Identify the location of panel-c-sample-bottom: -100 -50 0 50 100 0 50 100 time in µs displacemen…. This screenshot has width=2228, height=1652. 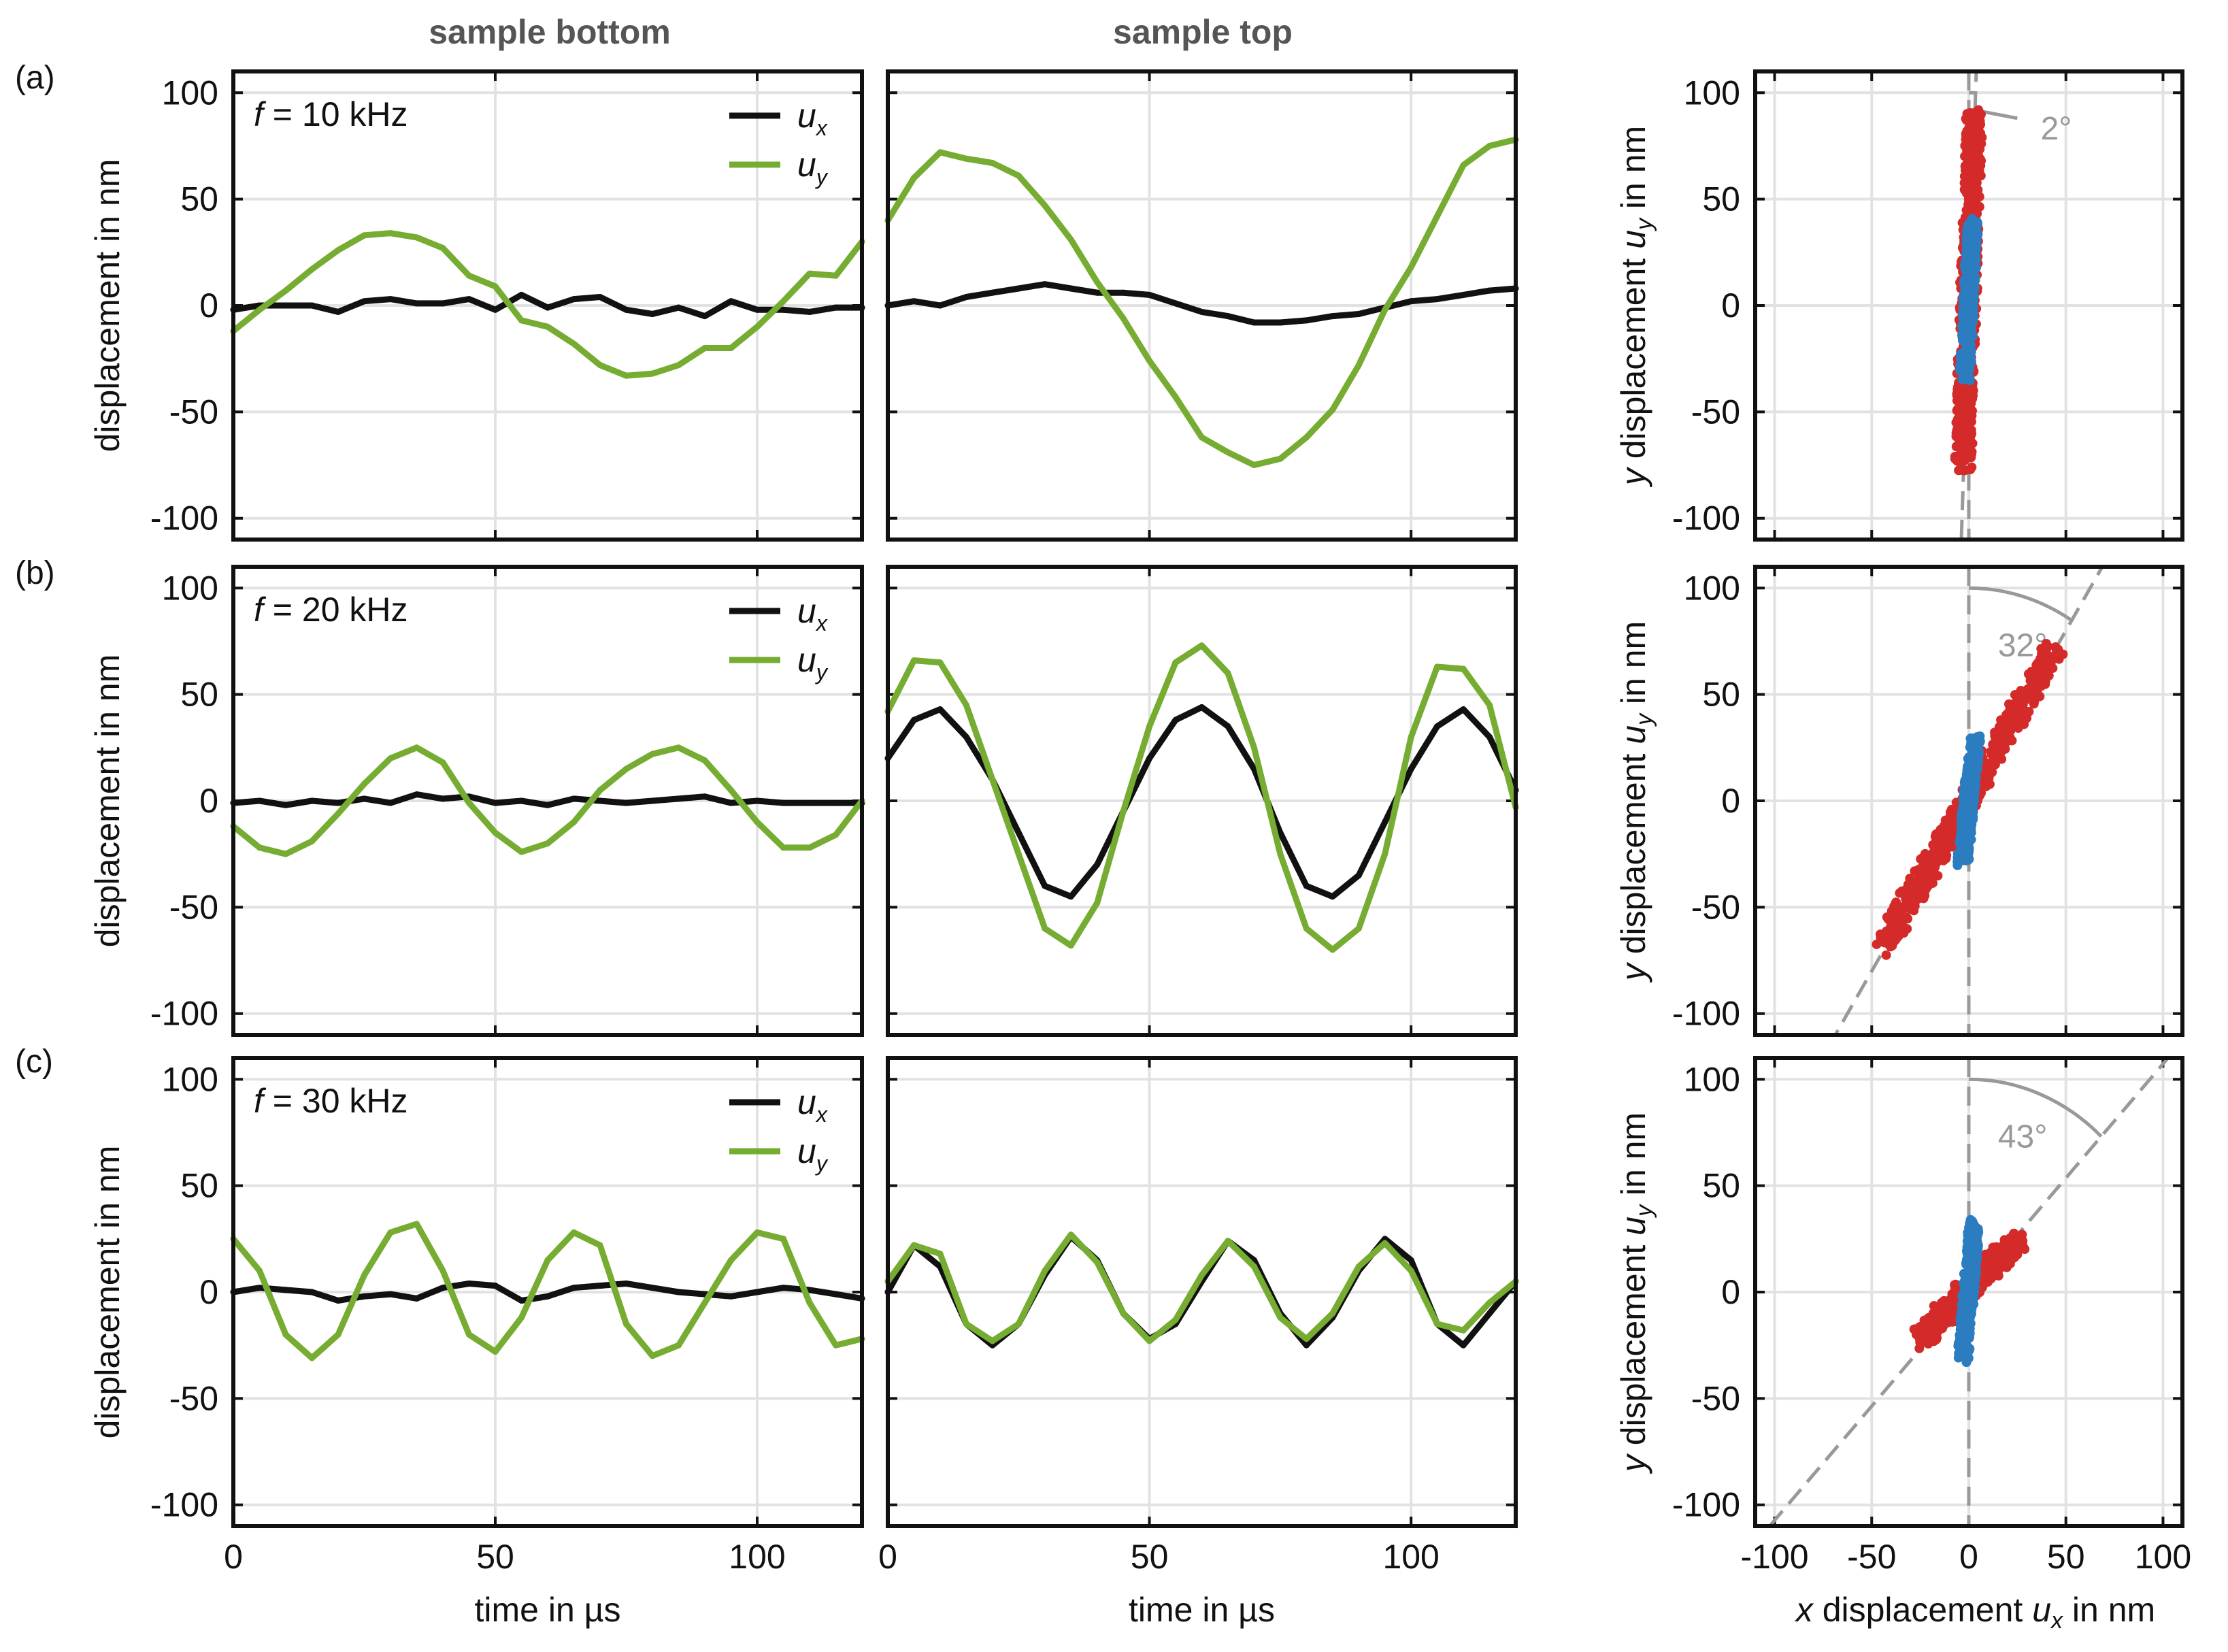
(476, 1343).